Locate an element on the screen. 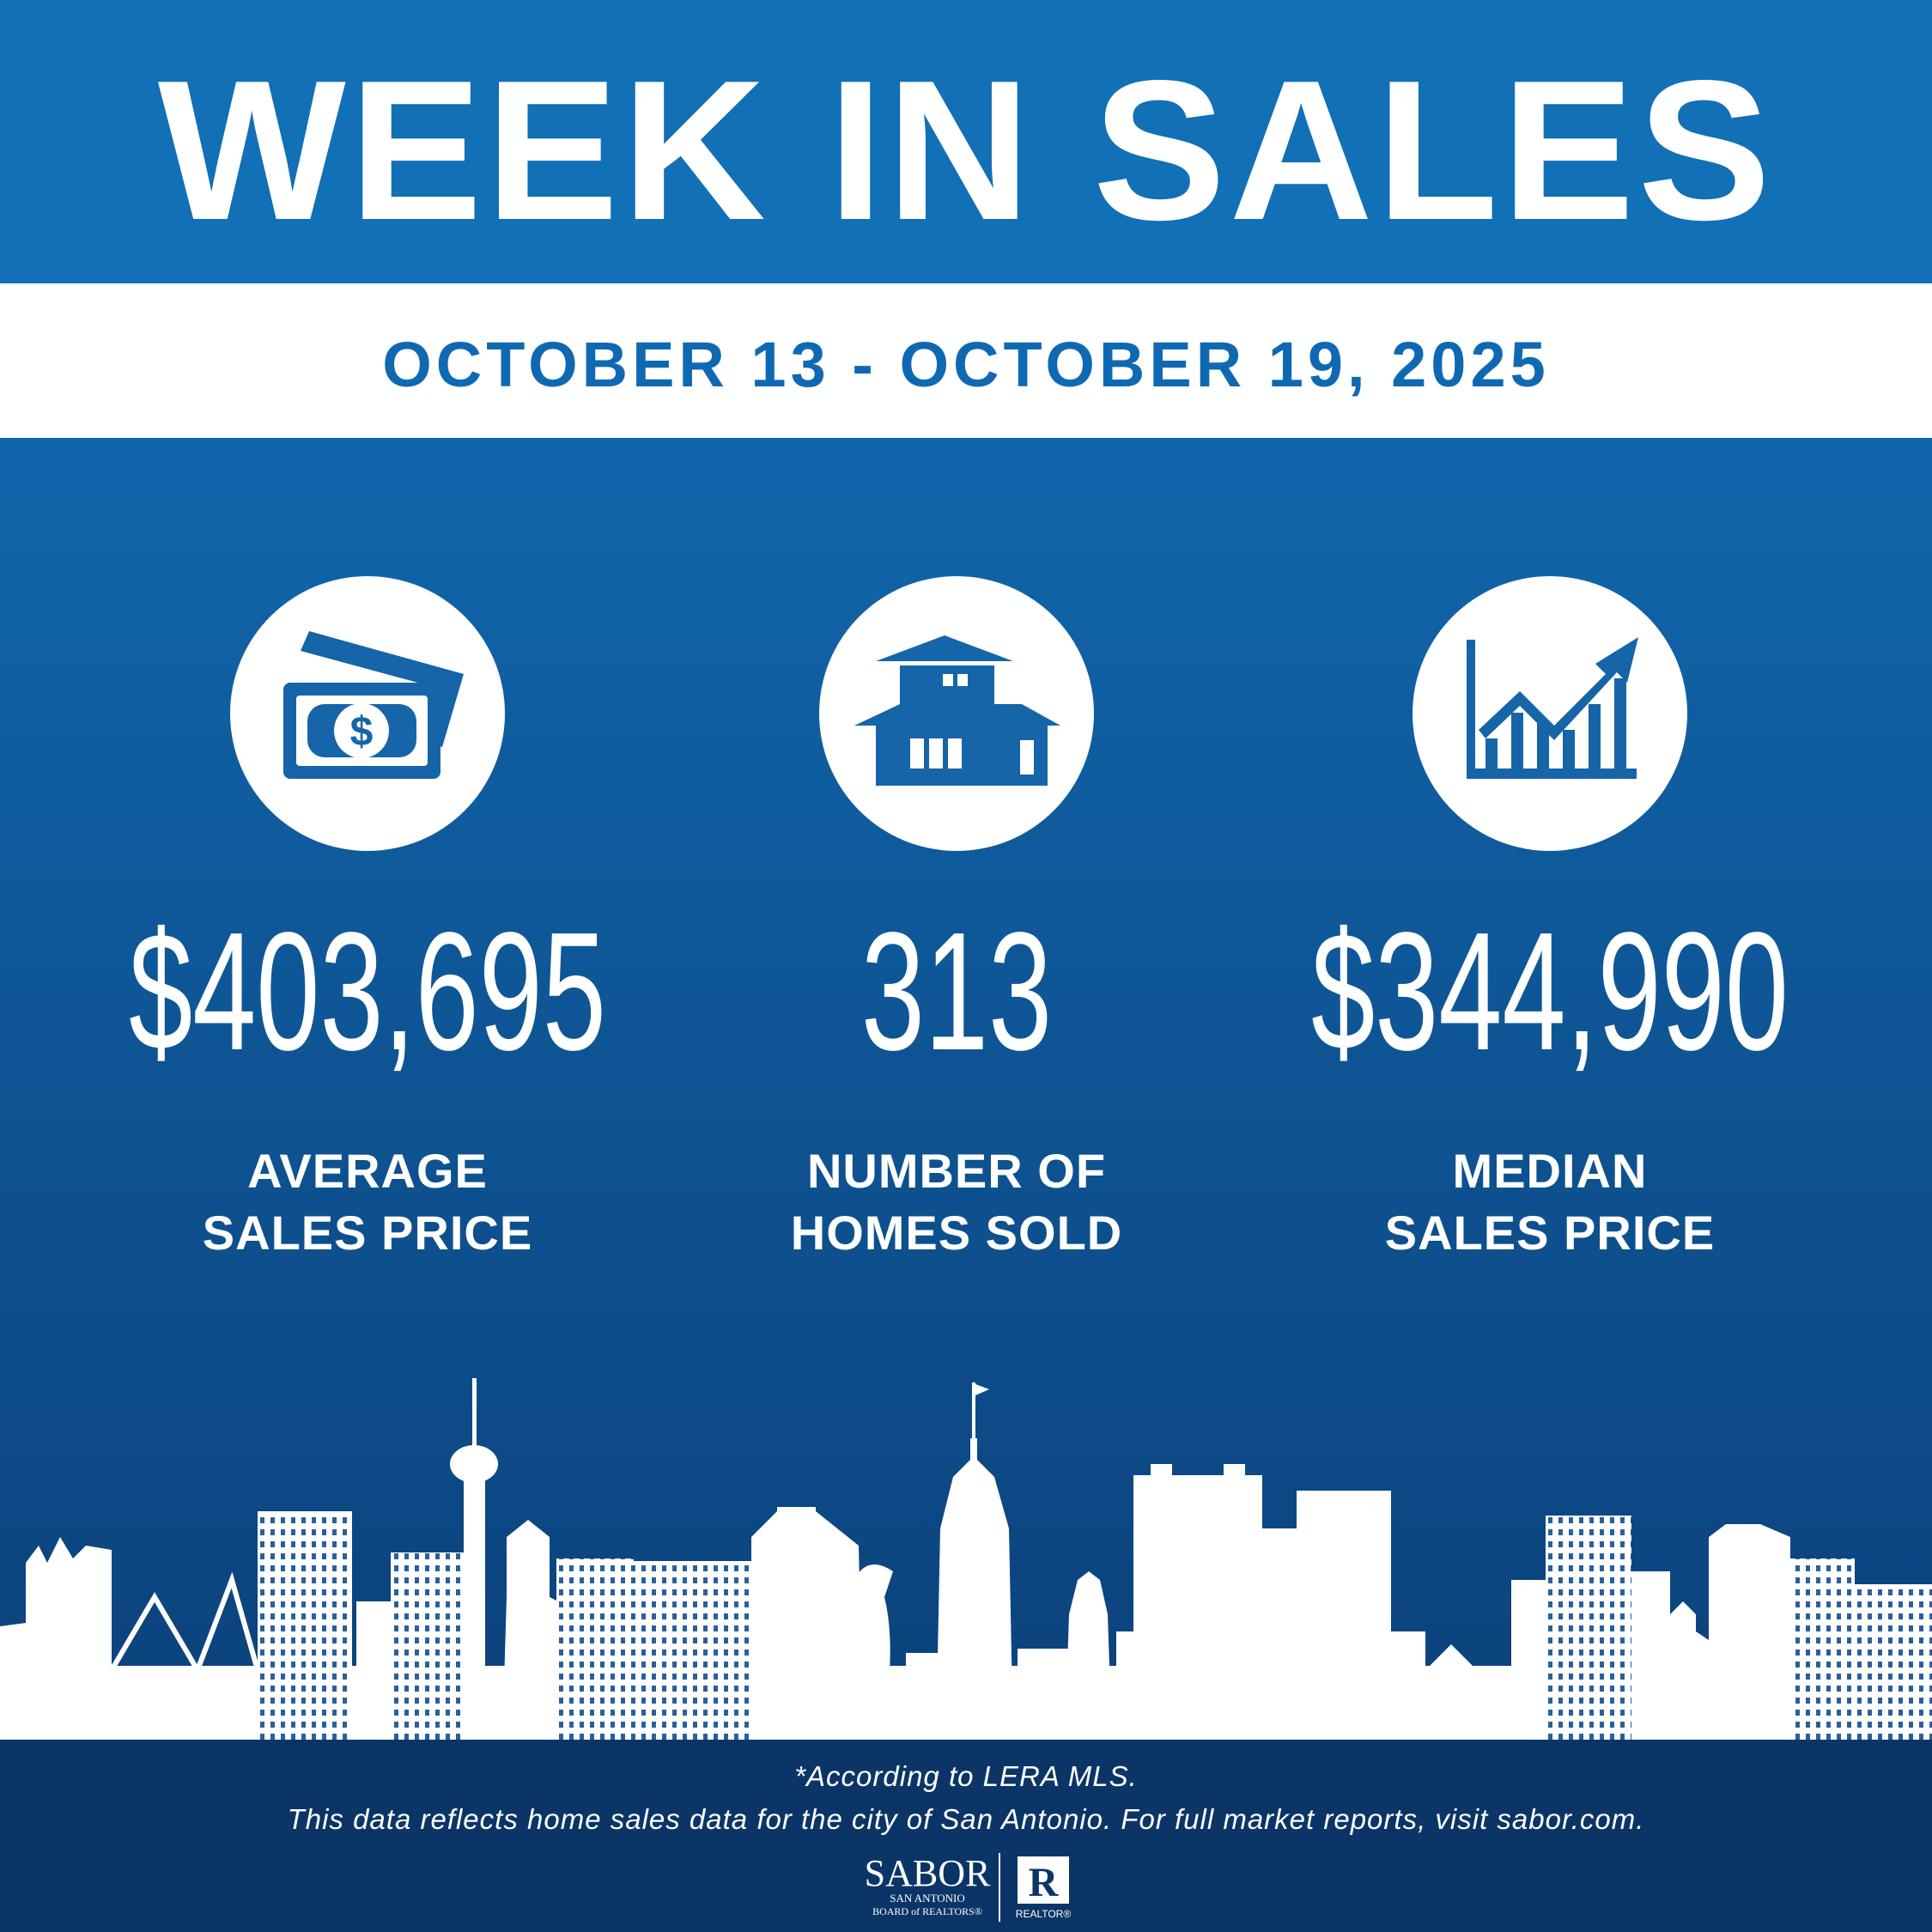 The width and height of the screenshot is (1932, 1932). footer-note: *According to LERA MLS. is located at coordinates (966, 1776).